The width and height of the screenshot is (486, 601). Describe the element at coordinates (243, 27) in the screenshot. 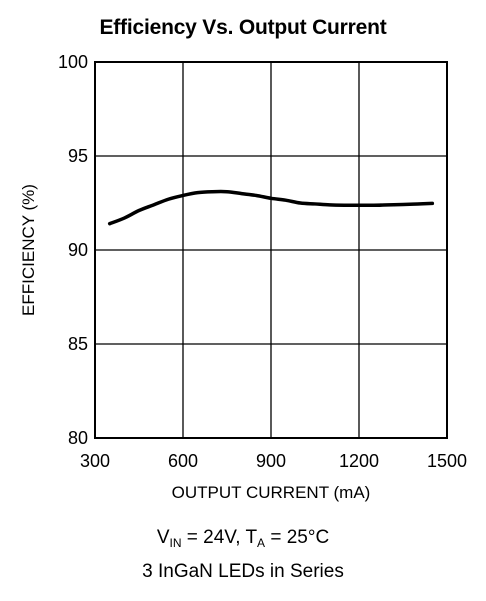

I see `chart-title: Efficiency Vs. Output Current` at that location.